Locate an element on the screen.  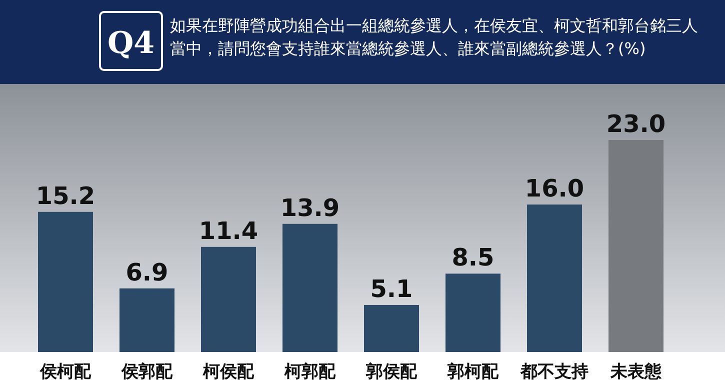
chart-subtitle: 如果在野陣營成功組合出一組總統參選人，在侯友宜、柯文哲和郭台銘三人當中，請問您會支持誰來當總統參選人、誰來當副總統參選人？(%) is located at coordinates (434, 37).